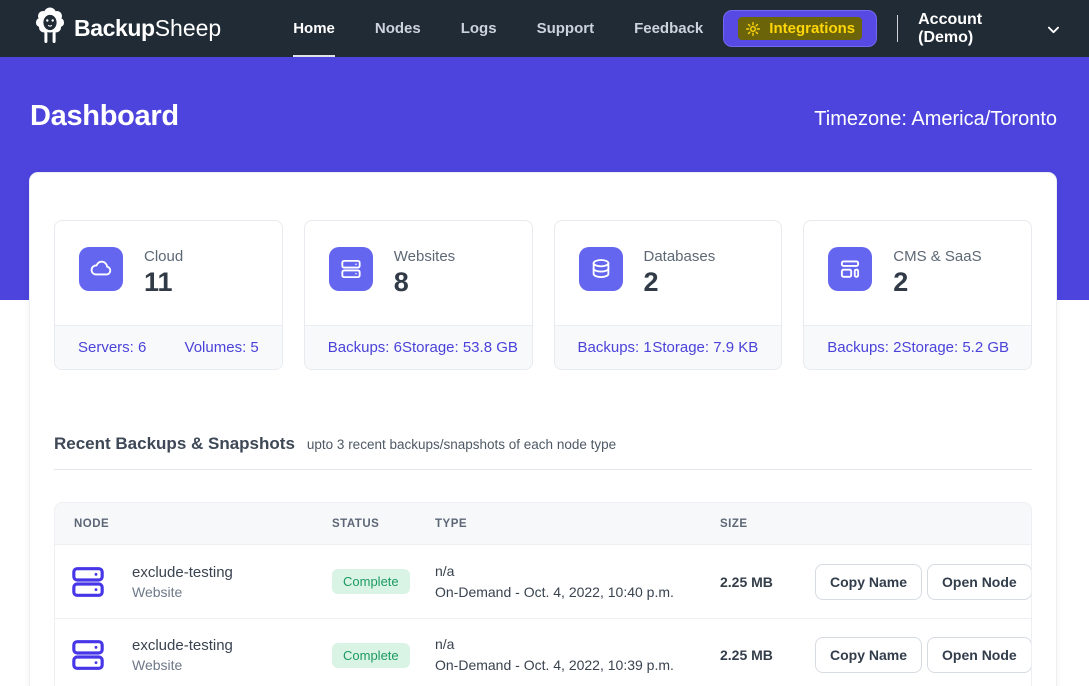 The image size is (1089, 686). I want to click on integrations-button: Integrations, so click(800, 28).